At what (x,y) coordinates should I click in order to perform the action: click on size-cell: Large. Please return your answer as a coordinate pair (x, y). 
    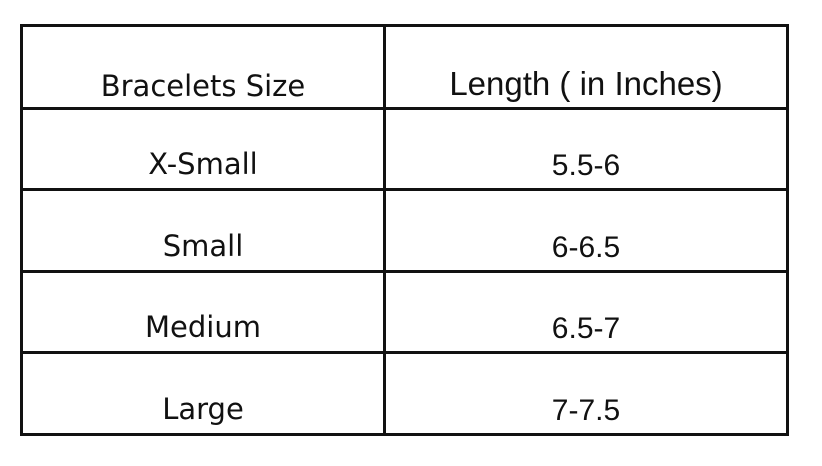
    Looking at the image, I should click on (203, 409).